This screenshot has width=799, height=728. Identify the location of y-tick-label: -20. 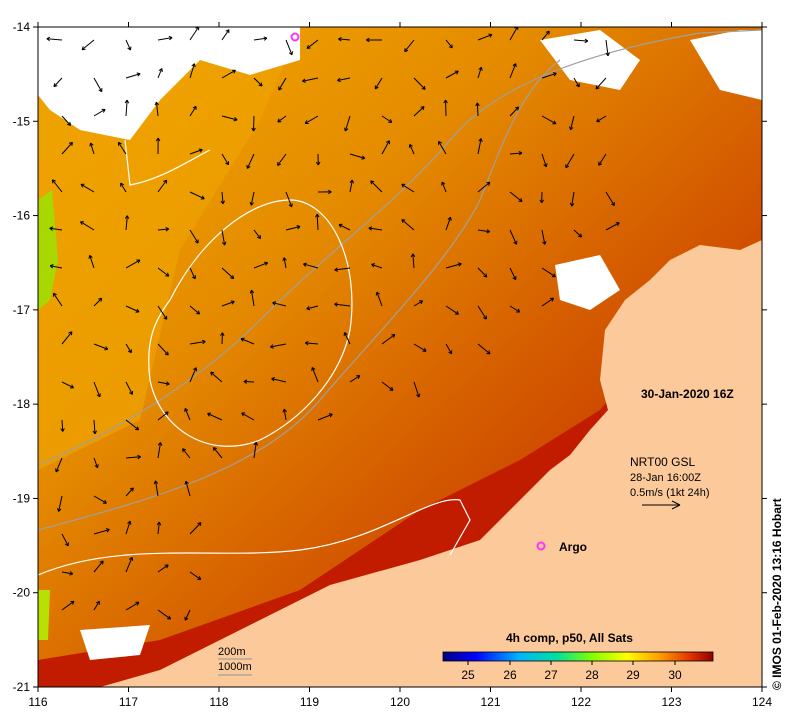
(22, 593).